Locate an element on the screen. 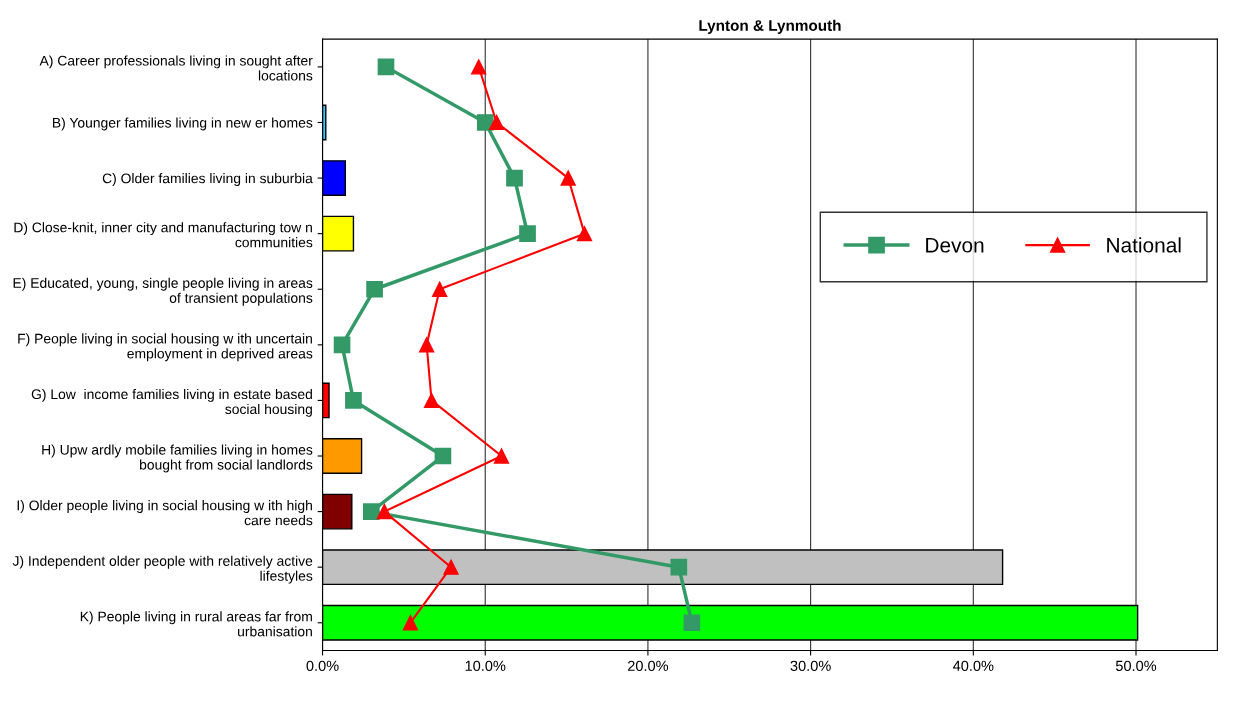 This screenshot has height=711, width=1255. y-tick-label: B) Younger families living in new er homes is located at coordinates (183, 124).